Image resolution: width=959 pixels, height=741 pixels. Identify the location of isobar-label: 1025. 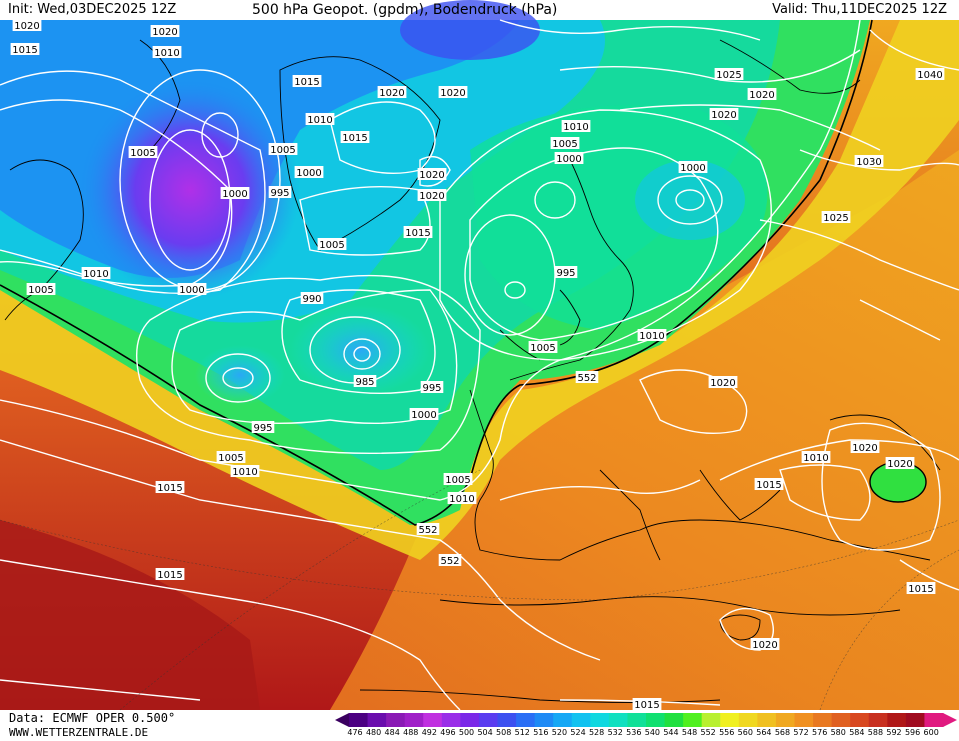
(835, 218).